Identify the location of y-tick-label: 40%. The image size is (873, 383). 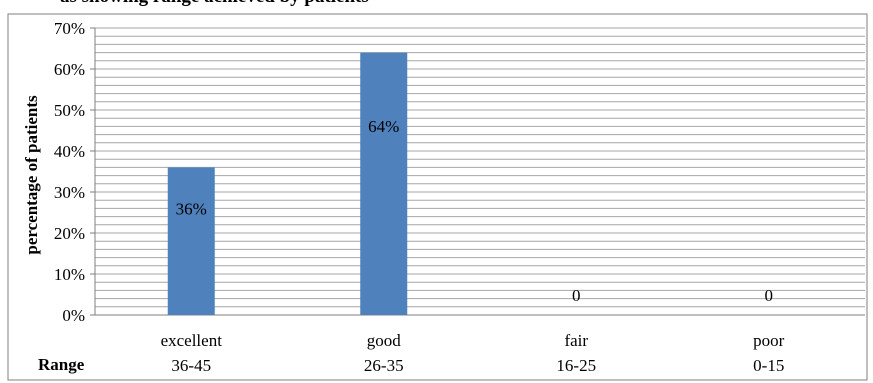
(69, 151).